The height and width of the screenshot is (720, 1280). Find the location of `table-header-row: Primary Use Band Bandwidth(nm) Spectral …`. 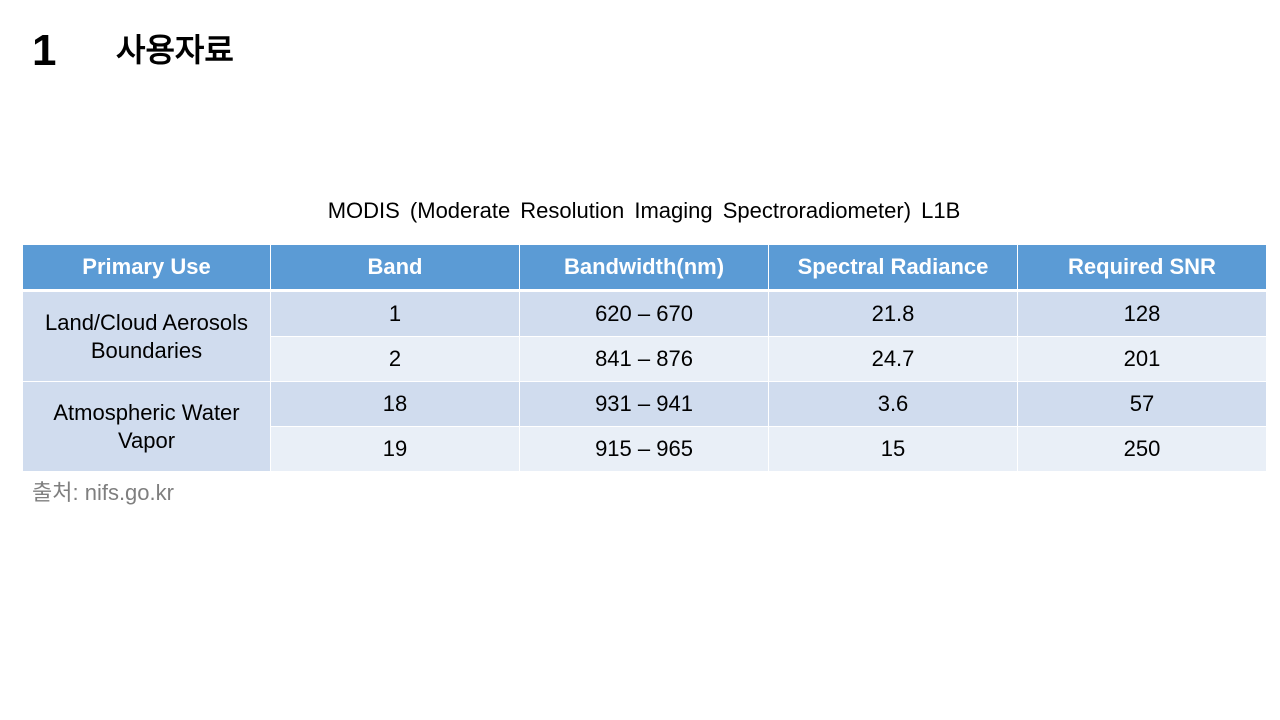

table-header-row: Primary Use Band Bandwidth(nm) Spectral … is located at coordinates (644, 268).